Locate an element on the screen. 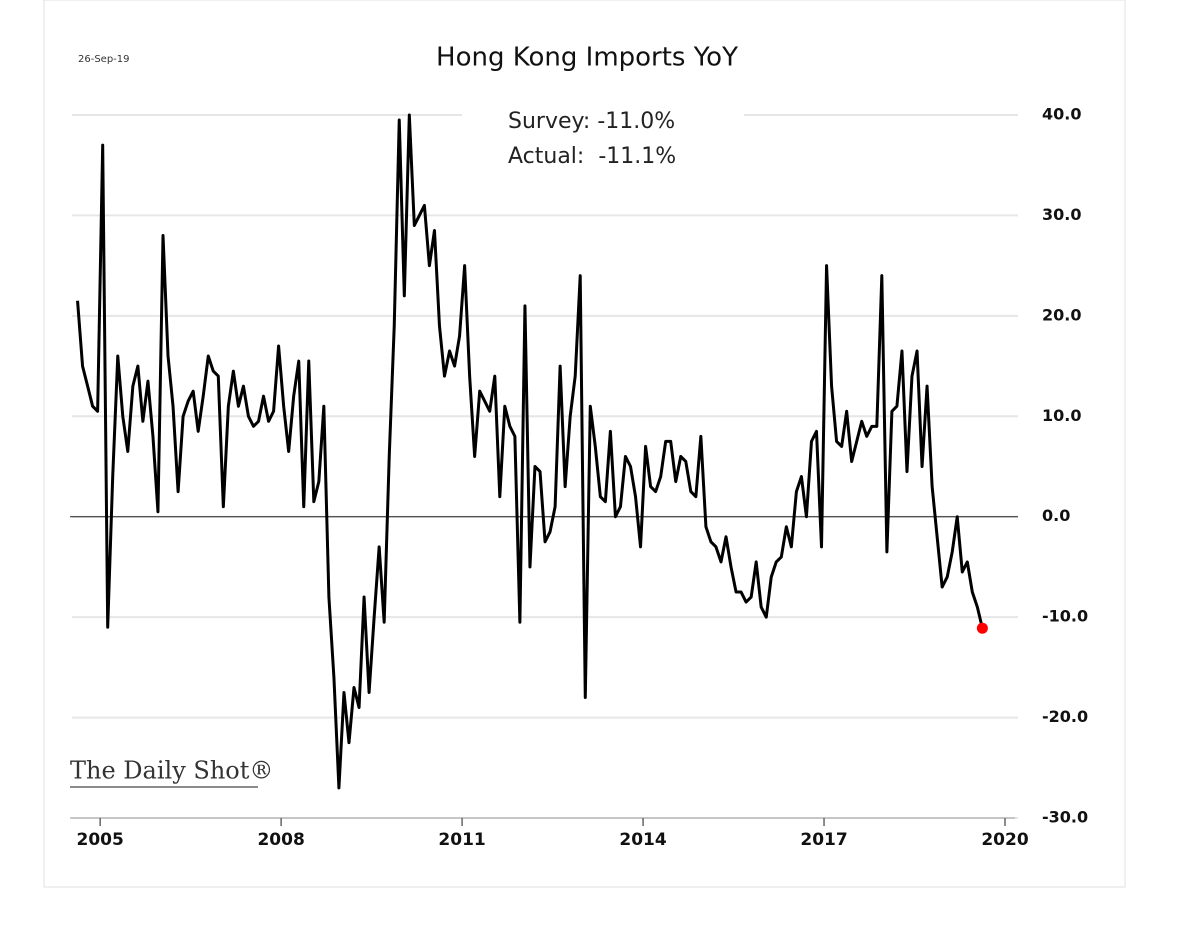  x-tick-label: 2008 is located at coordinates (280, 840).